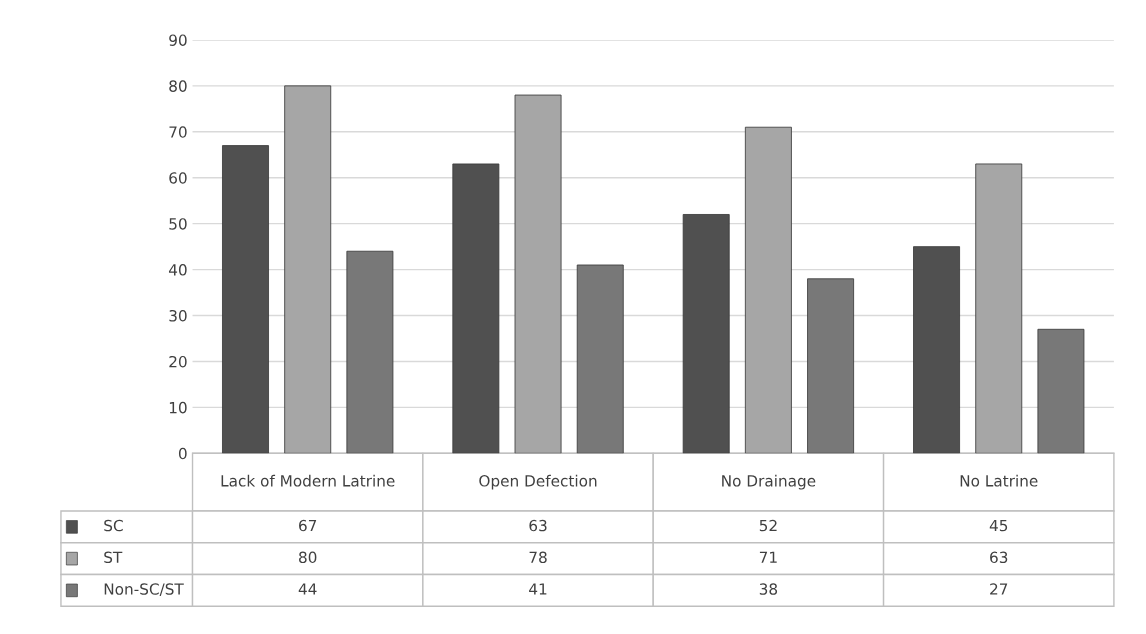 The height and width of the screenshot is (634, 1146). Describe the element at coordinates (308, 525) in the screenshot. I see `data-label: 67` at that location.